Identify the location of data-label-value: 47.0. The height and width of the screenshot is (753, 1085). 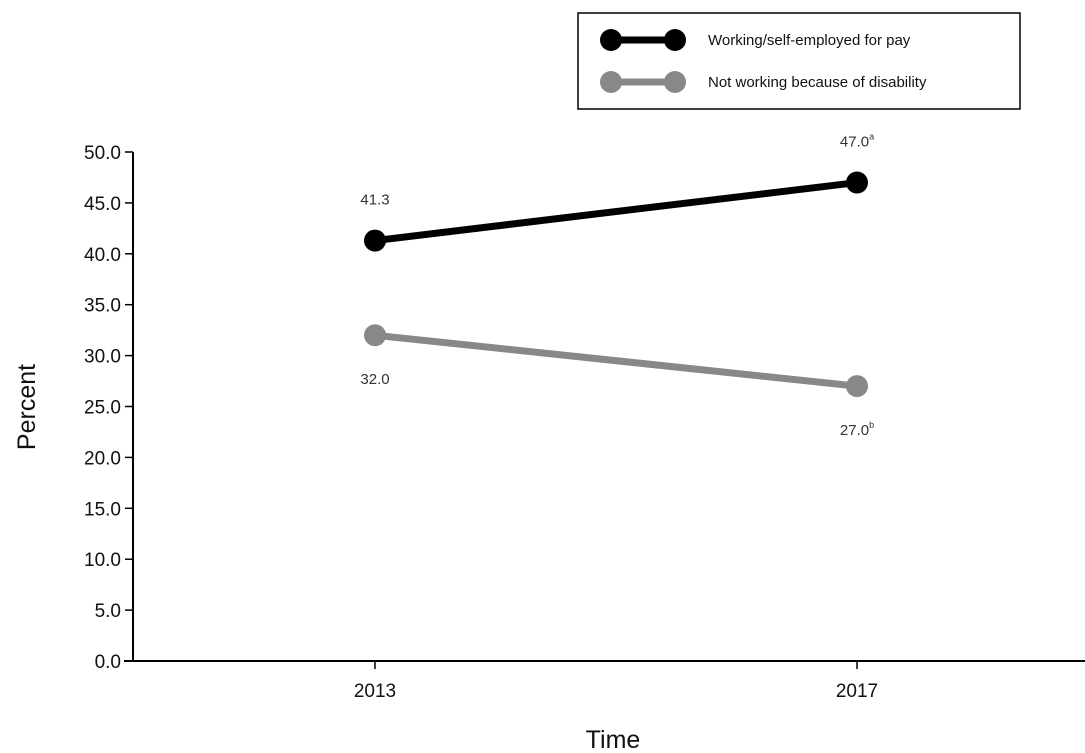
(854, 142).